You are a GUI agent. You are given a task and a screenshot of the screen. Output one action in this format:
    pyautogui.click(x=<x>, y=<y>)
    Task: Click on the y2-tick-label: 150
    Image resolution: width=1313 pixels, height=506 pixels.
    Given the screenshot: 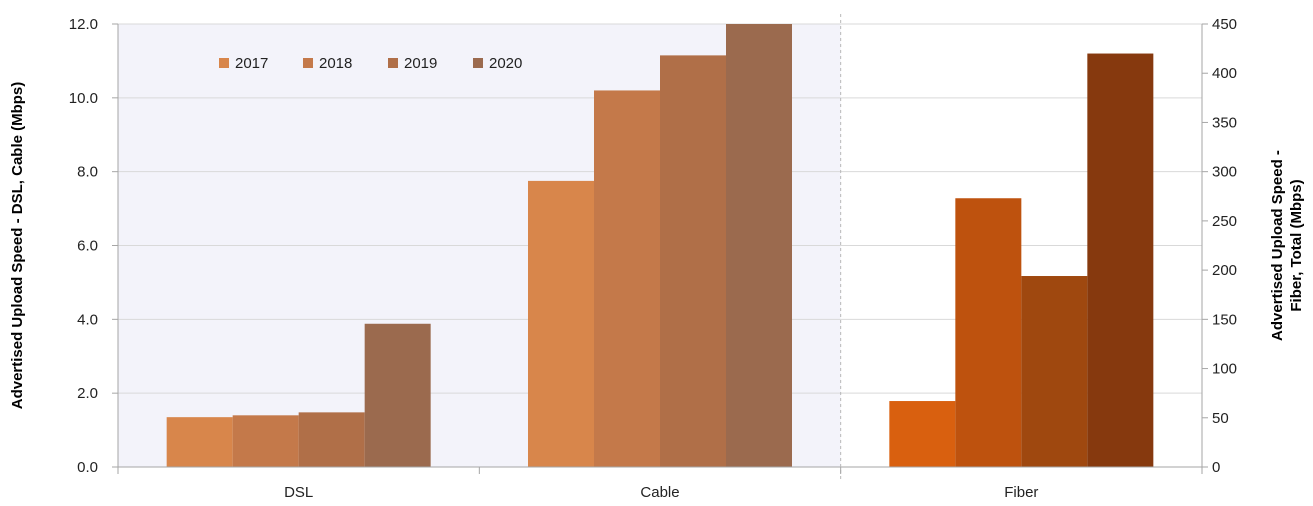 What is the action you would take?
    pyautogui.click(x=1224, y=319)
    